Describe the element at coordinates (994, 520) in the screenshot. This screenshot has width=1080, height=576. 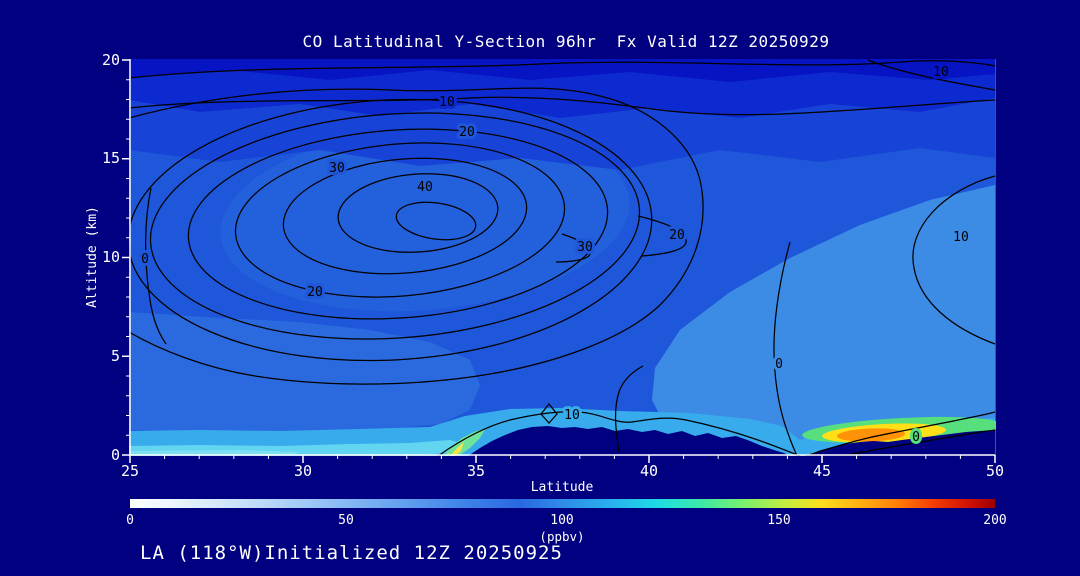
I see `colorbar-tick-label: 200` at that location.